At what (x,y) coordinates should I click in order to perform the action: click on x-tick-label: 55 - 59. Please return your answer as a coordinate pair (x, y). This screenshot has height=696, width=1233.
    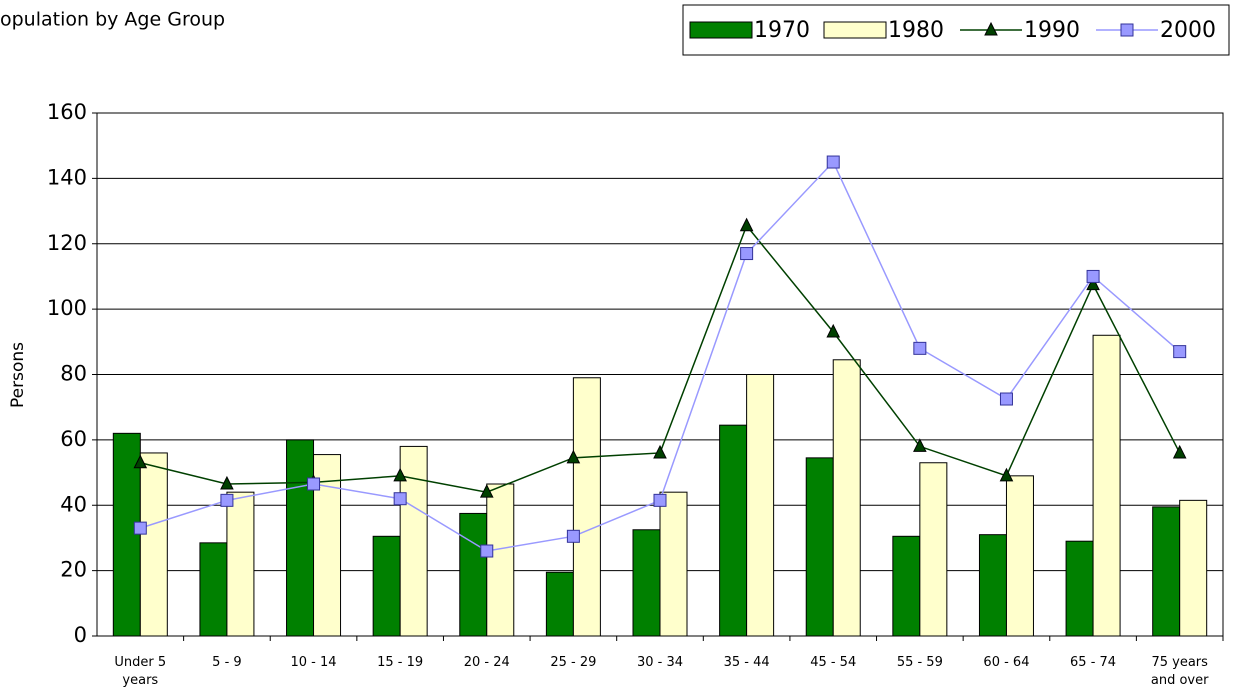
    Looking at the image, I should click on (919, 662).